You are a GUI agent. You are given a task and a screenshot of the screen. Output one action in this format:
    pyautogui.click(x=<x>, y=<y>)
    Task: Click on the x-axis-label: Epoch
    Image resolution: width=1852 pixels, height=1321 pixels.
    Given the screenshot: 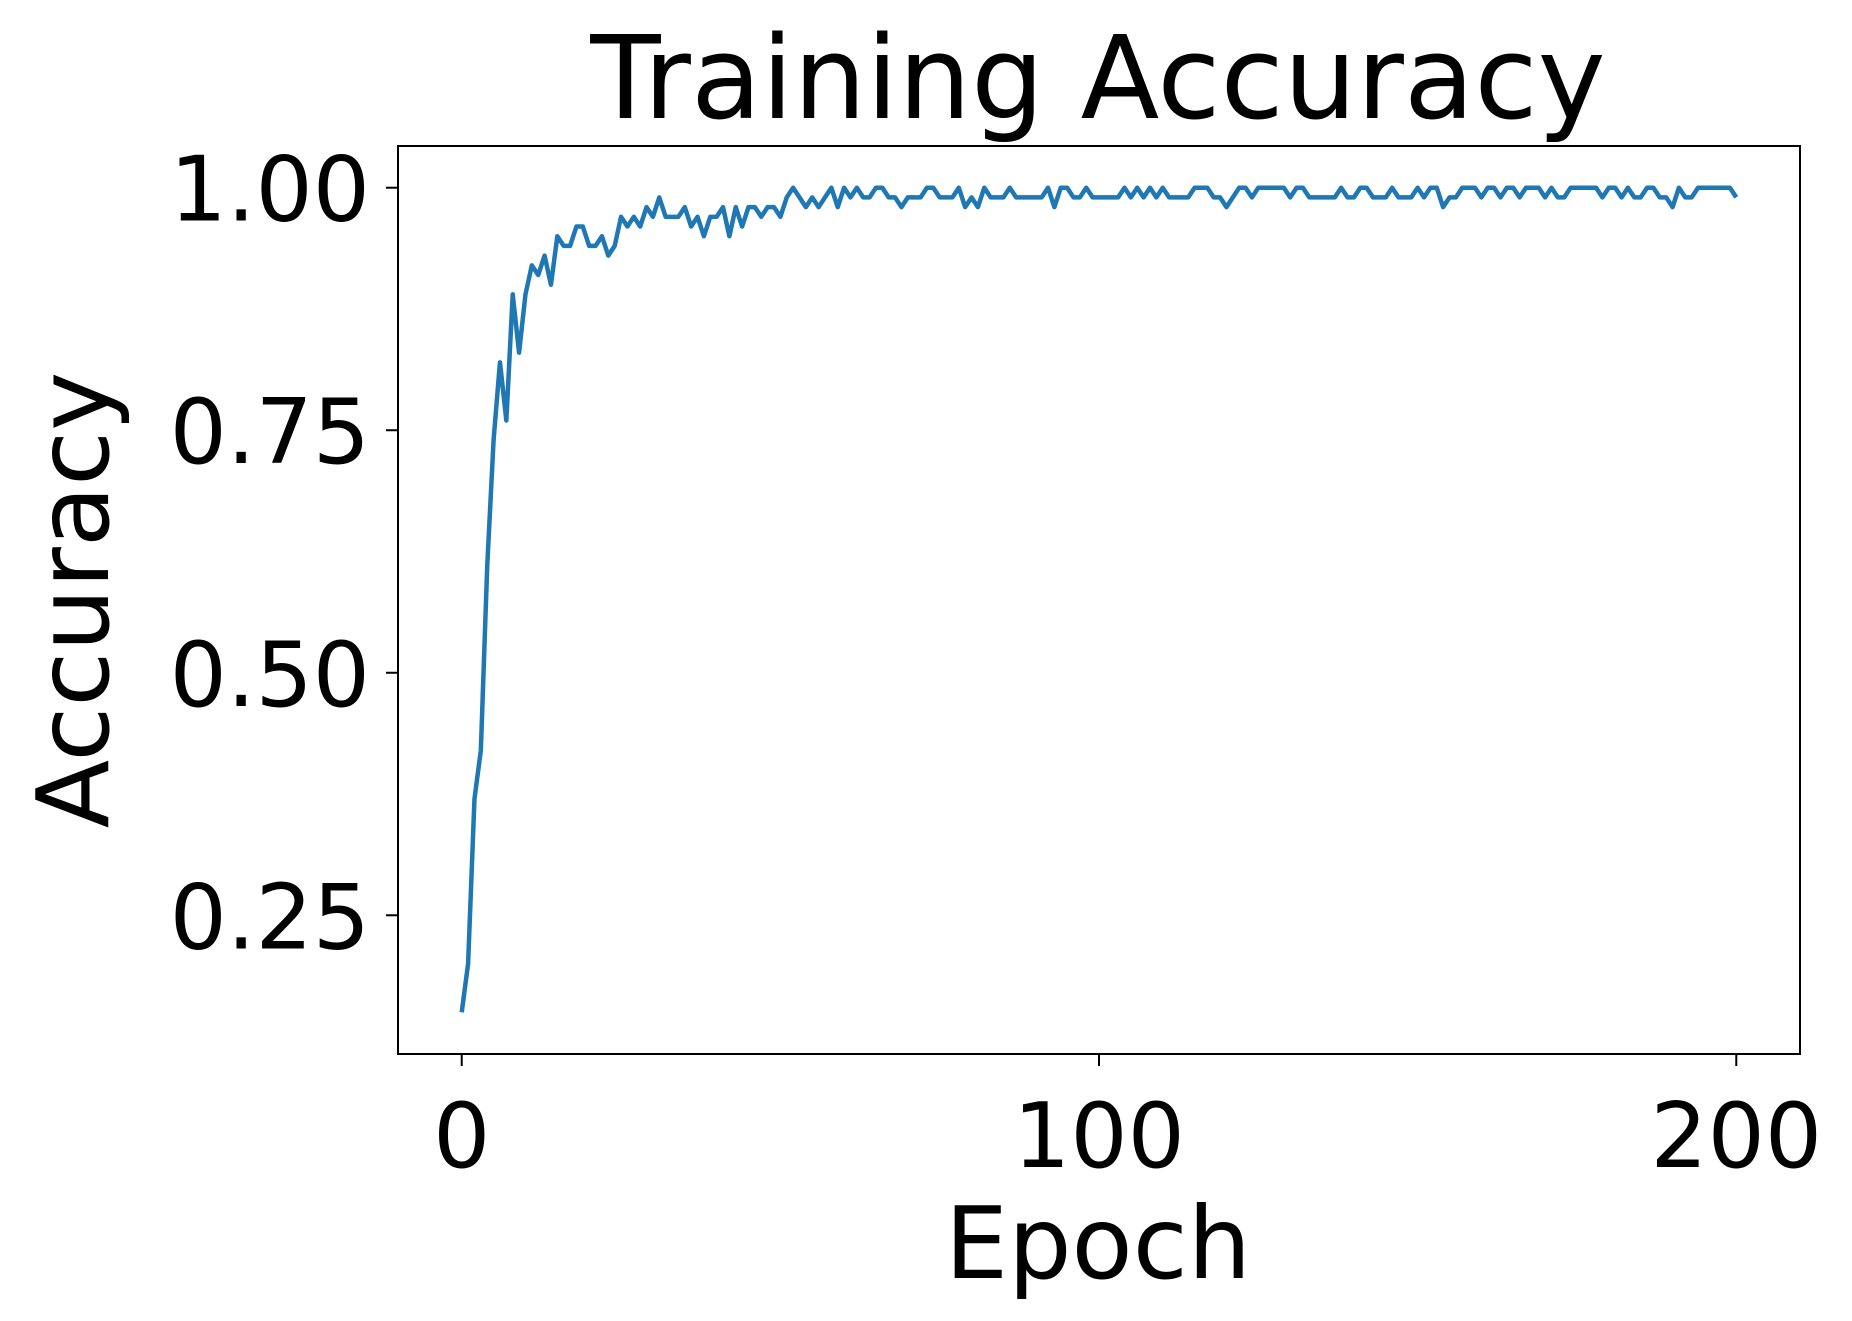 What is the action you would take?
    pyautogui.click(x=1098, y=1243)
    